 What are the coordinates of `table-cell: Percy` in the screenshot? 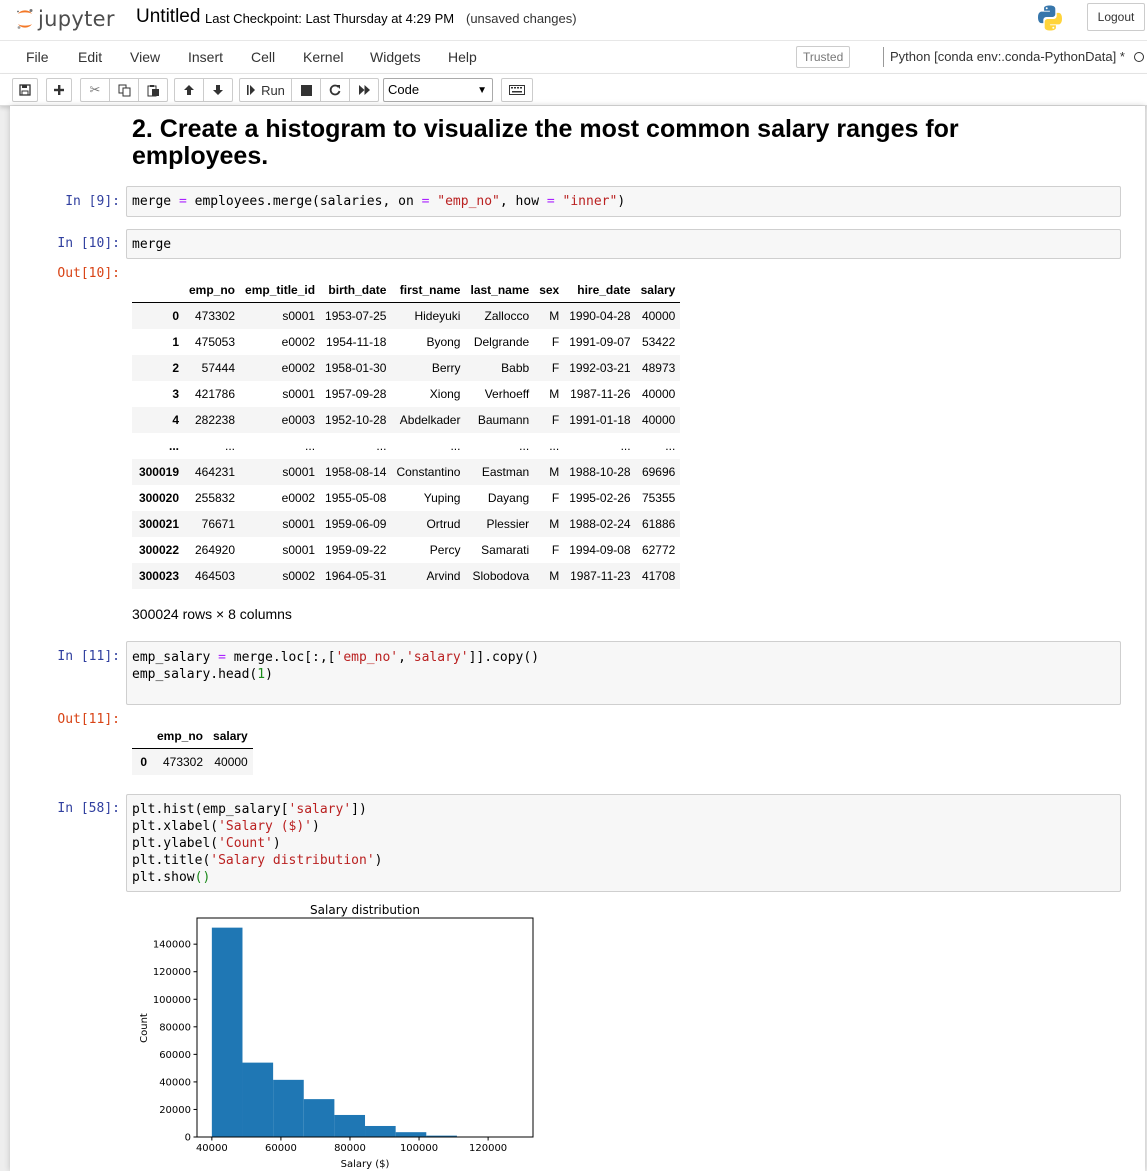 It's located at (445, 550).